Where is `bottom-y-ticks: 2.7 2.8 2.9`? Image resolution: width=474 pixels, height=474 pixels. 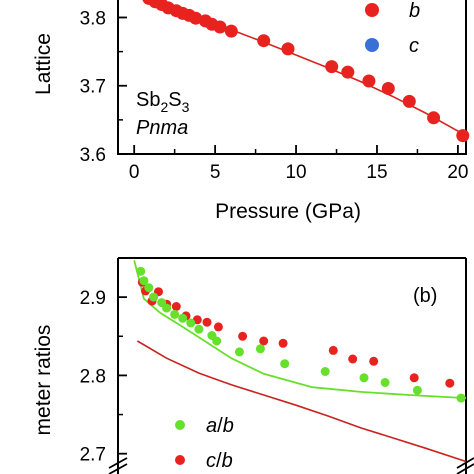
bottom-y-ticks: 2.7 2.8 2.9 is located at coordinates (103, 361).